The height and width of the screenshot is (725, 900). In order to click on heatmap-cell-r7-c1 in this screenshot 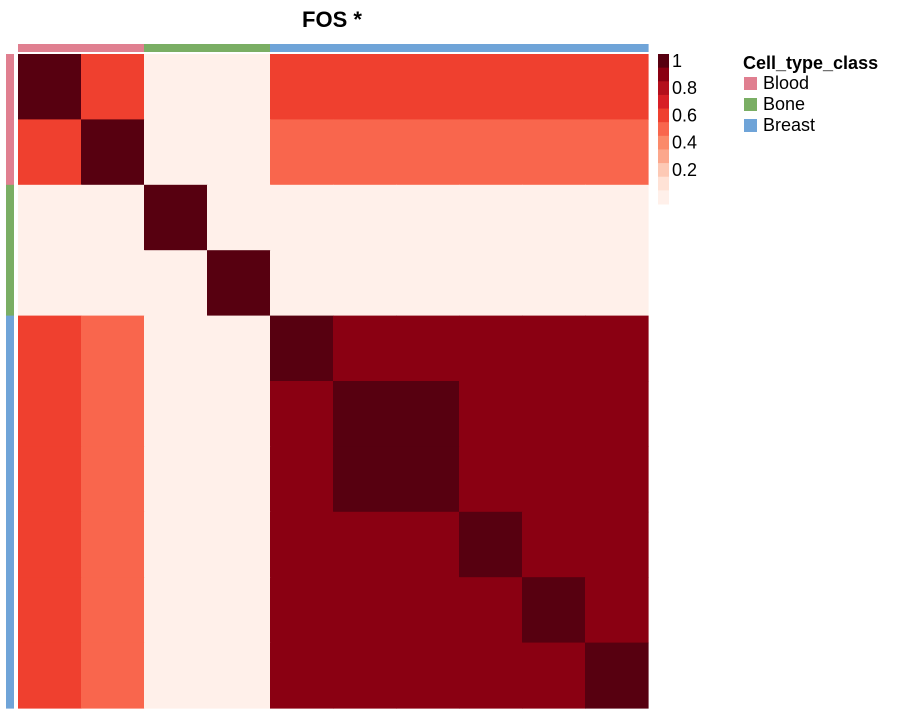, I will do `click(113, 544)`.